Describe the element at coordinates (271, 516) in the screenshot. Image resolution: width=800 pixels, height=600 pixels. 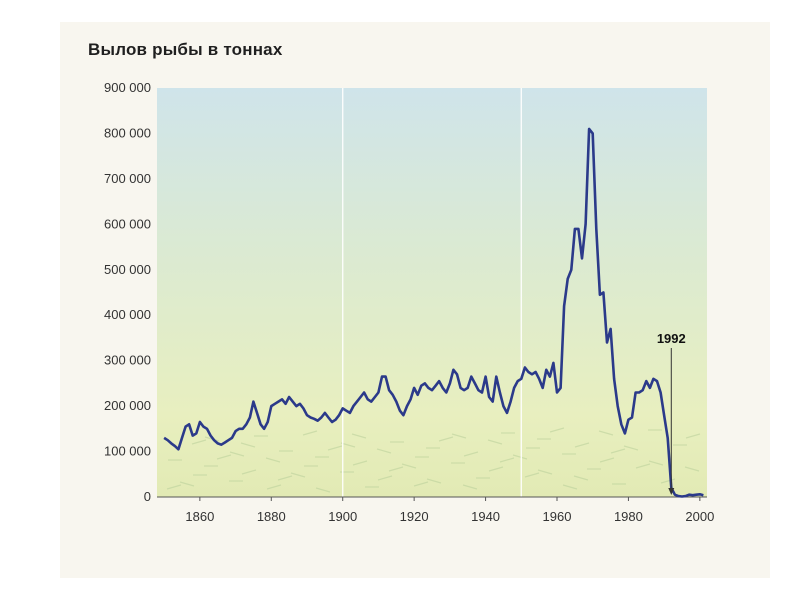
I see `x-tick-label: 1880` at that location.